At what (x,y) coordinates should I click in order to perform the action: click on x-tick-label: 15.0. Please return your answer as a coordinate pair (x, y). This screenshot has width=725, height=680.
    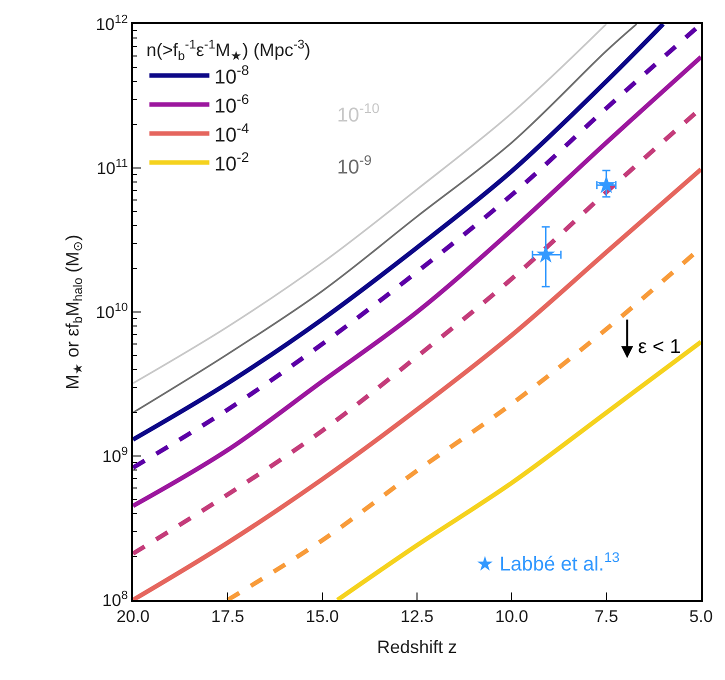
    Looking at the image, I should click on (322, 616).